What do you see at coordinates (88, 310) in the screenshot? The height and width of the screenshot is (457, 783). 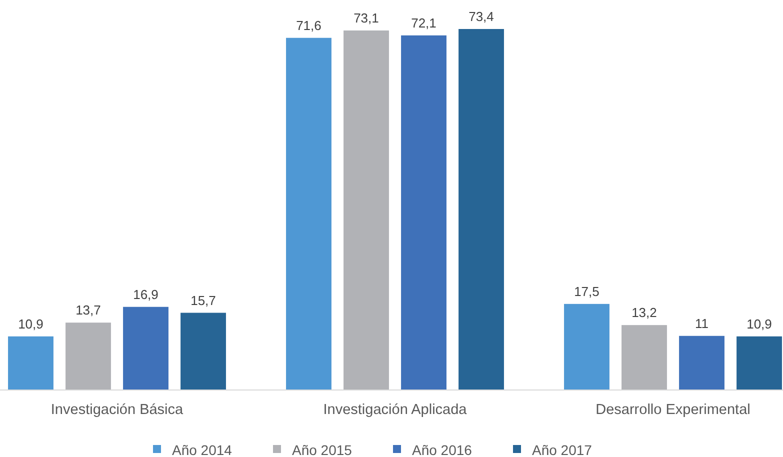 I see `data-label: 13,7` at bounding box center [88, 310].